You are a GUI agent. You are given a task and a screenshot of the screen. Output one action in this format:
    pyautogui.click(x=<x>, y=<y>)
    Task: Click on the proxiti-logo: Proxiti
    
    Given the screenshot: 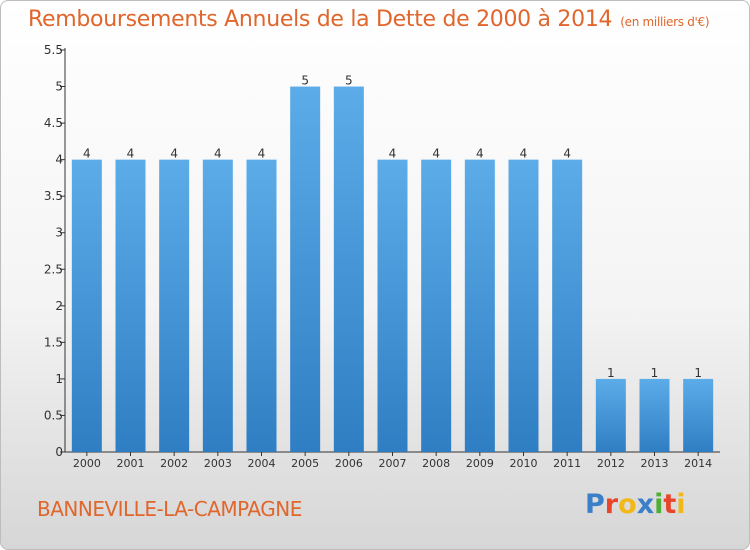 What is the action you would take?
    pyautogui.click(x=635, y=504)
    